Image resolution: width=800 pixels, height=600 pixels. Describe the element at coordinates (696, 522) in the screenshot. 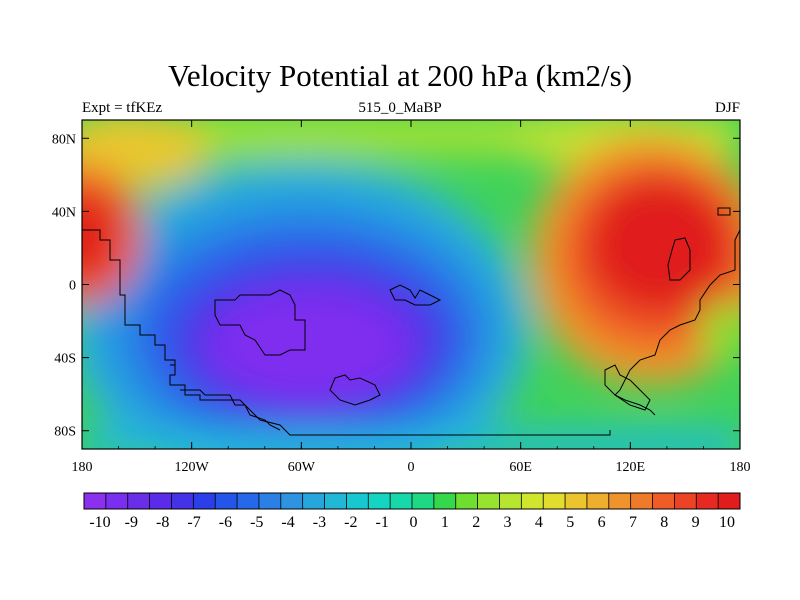

I see `colorbar-label: 9` at that location.